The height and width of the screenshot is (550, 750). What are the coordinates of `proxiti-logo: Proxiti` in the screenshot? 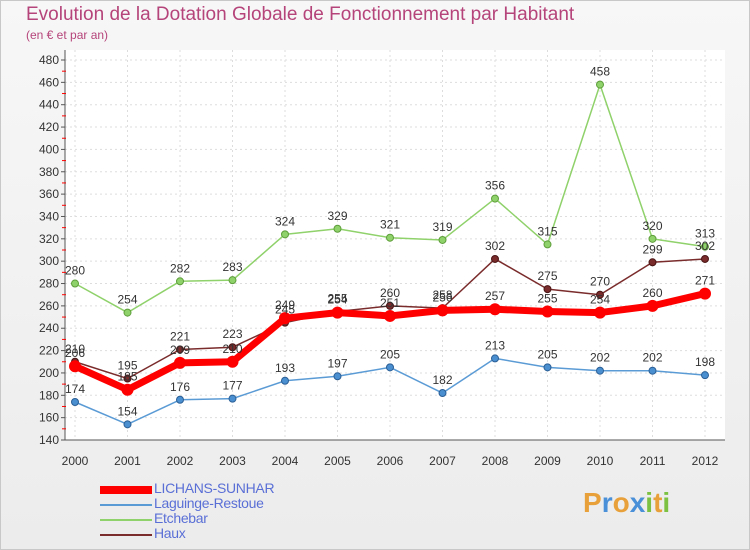 It's located at (626, 503).